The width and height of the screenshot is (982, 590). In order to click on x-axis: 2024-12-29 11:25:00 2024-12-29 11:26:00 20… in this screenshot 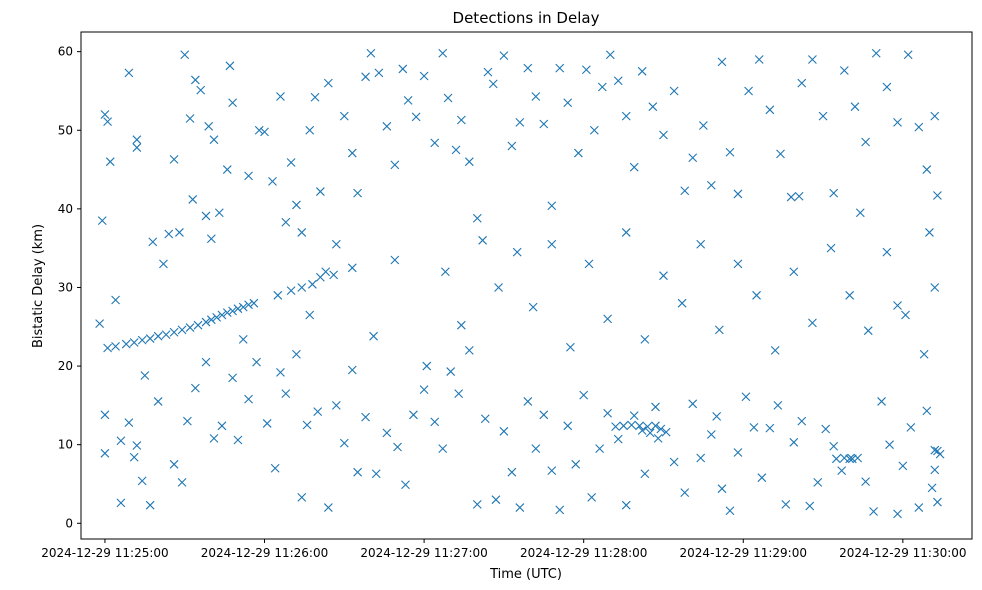, I will do `click(504, 549)`.